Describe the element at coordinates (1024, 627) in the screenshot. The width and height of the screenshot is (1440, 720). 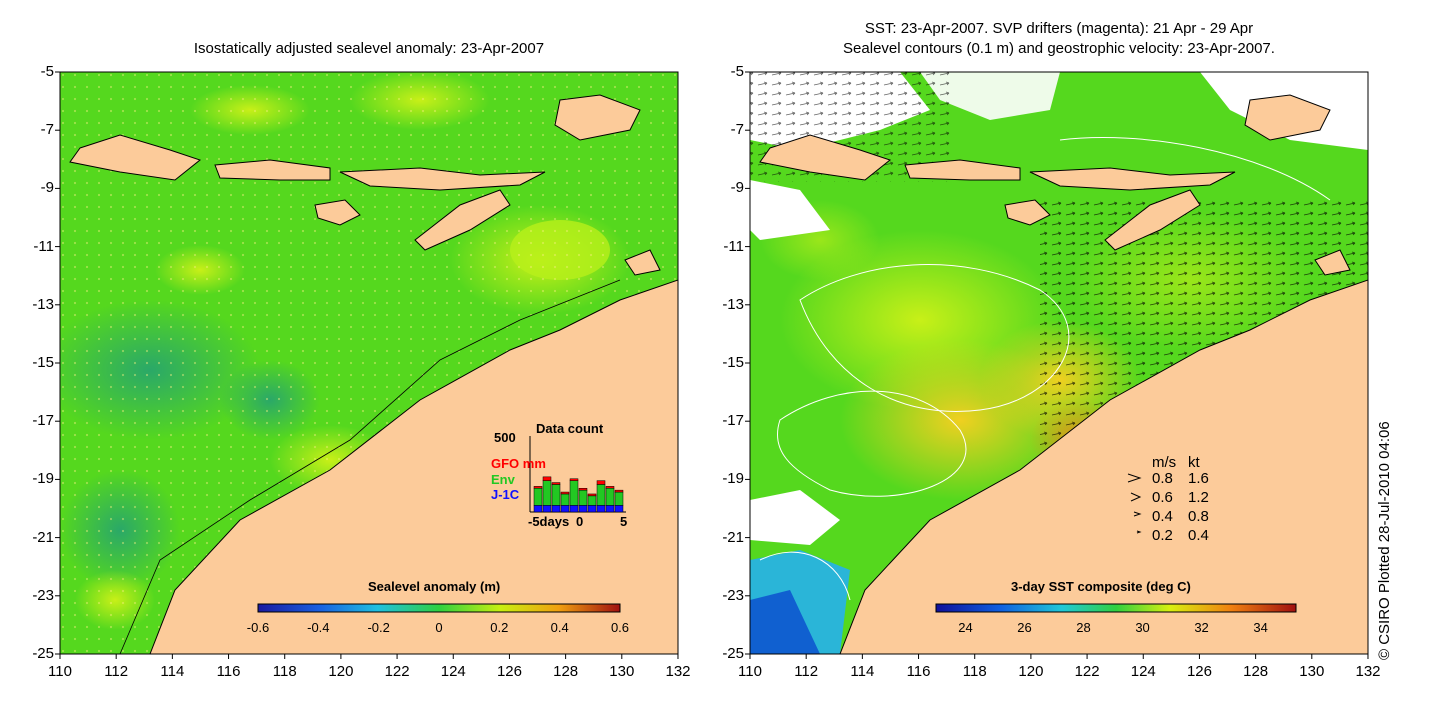
I see `colorbar-tick-label: 26` at that location.